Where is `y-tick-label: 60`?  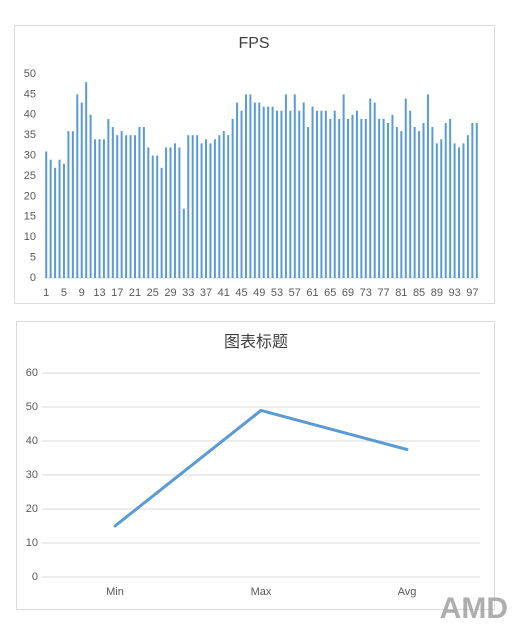
y-tick-label: 60 is located at coordinates (32, 373).